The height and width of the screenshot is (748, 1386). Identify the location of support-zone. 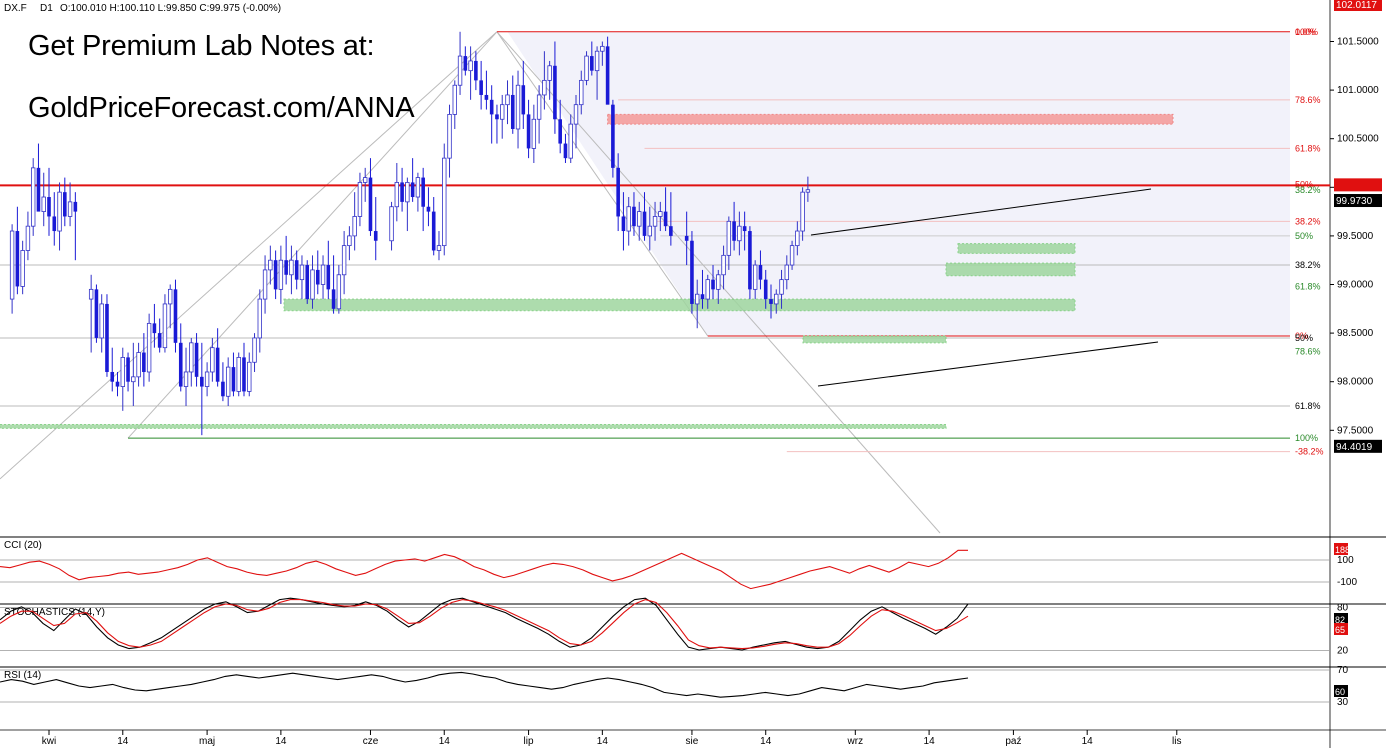
(1010, 269).